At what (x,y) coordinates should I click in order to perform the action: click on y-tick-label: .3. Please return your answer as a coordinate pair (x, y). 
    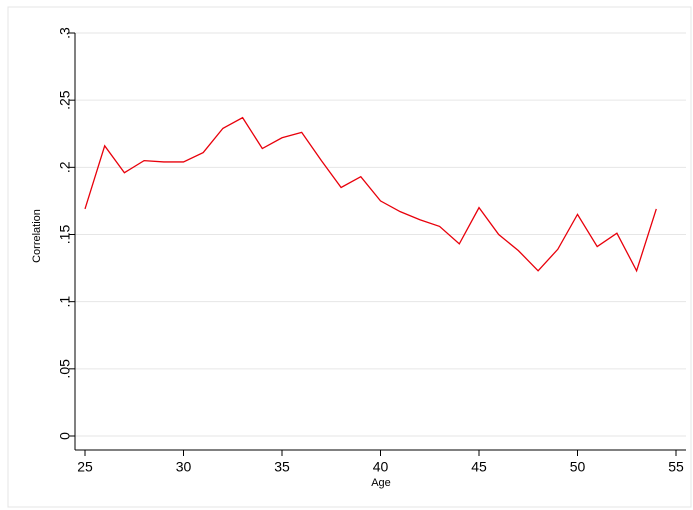
    Looking at the image, I should click on (65, 33).